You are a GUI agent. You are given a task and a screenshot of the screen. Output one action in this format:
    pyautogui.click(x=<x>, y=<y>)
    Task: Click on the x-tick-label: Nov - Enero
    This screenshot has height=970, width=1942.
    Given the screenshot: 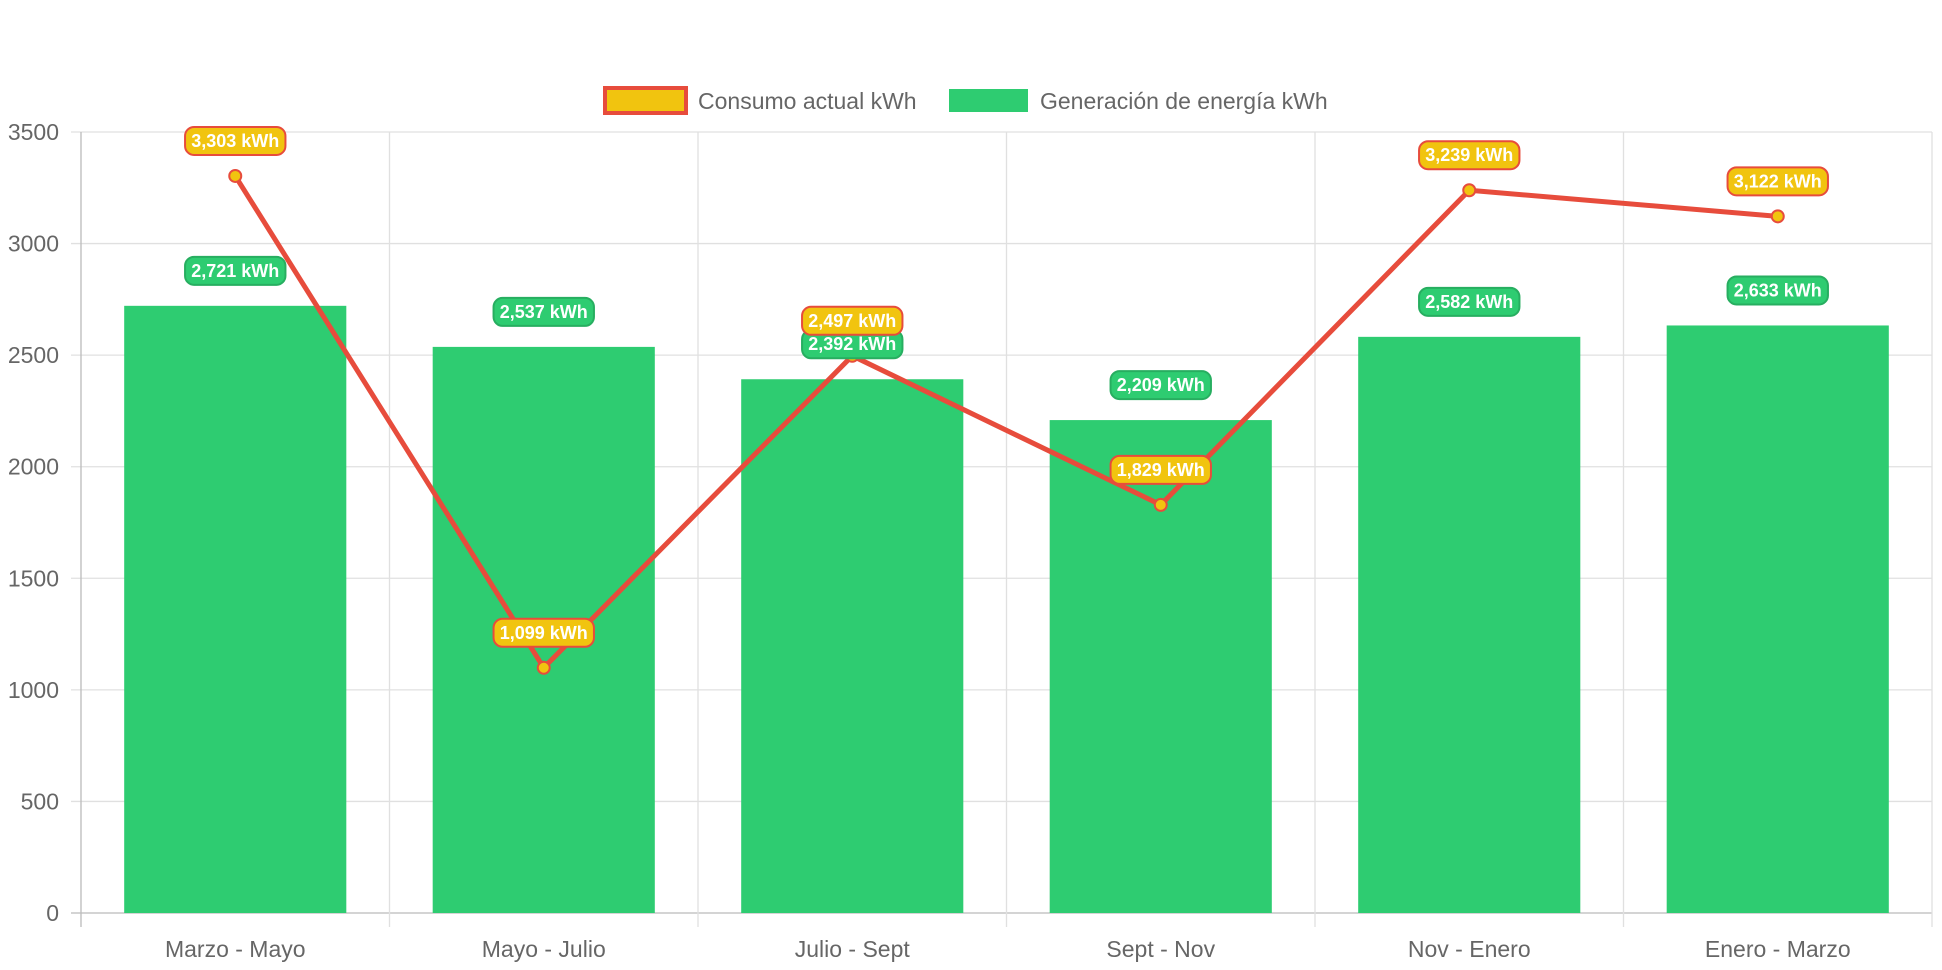 What is the action you would take?
    pyautogui.click(x=1469, y=949)
    